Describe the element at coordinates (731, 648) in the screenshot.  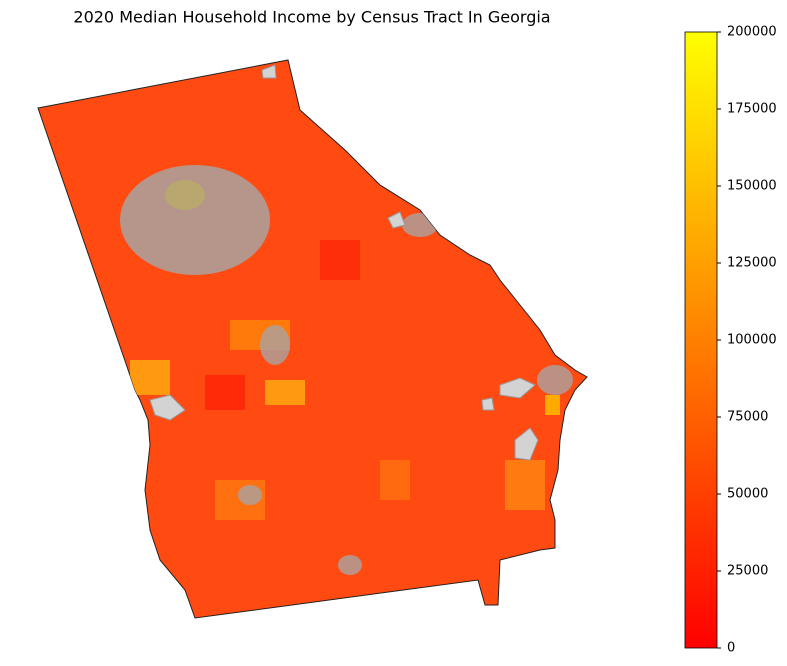
I see `tick-label: 0` at that location.